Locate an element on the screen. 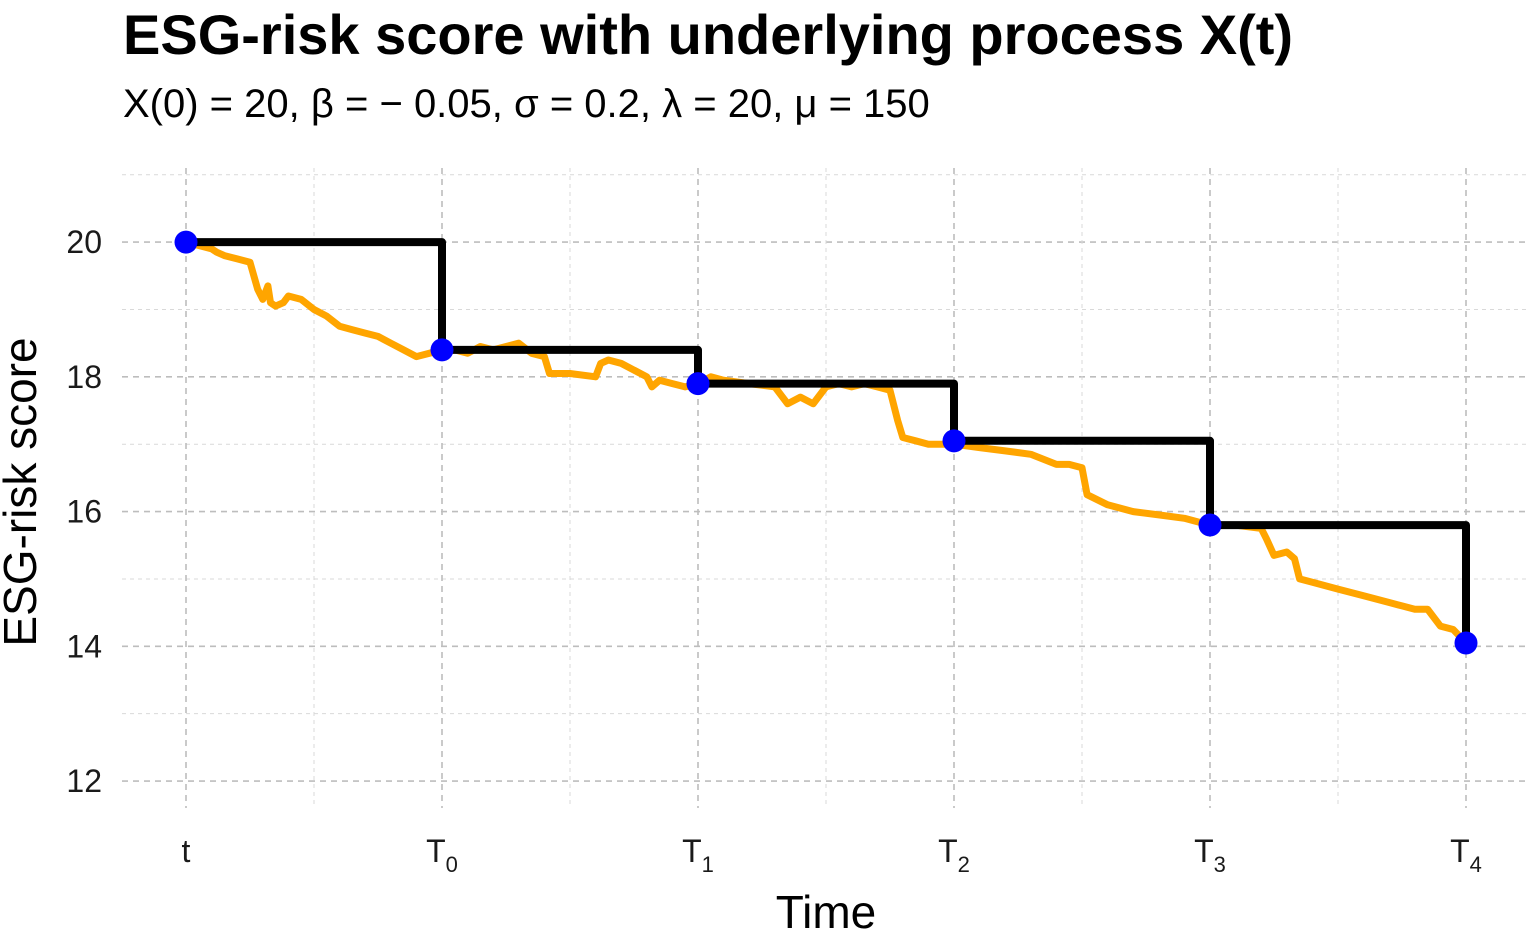 The height and width of the screenshot is (944, 1535). y-axis-title: ESG-risk score is located at coordinates (23, 491).